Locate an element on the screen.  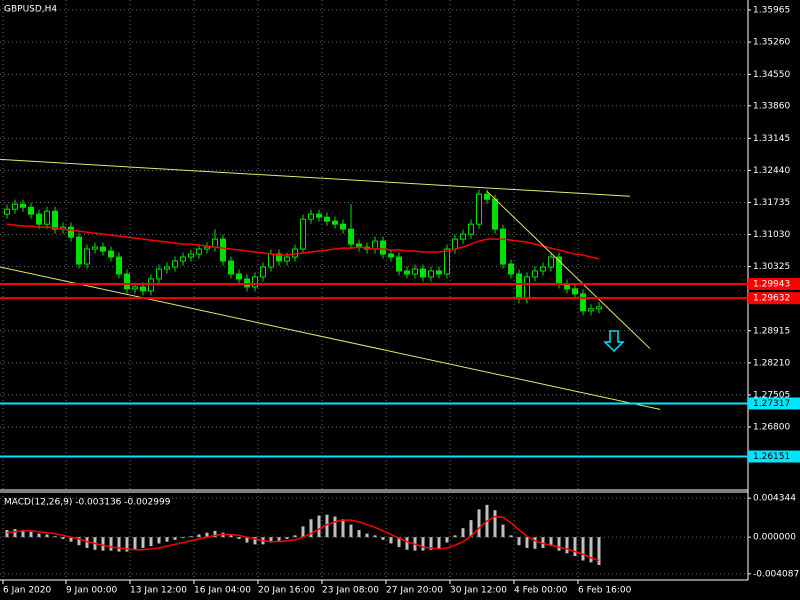
y-tick-label: 1.34550 is located at coordinates (771, 75).